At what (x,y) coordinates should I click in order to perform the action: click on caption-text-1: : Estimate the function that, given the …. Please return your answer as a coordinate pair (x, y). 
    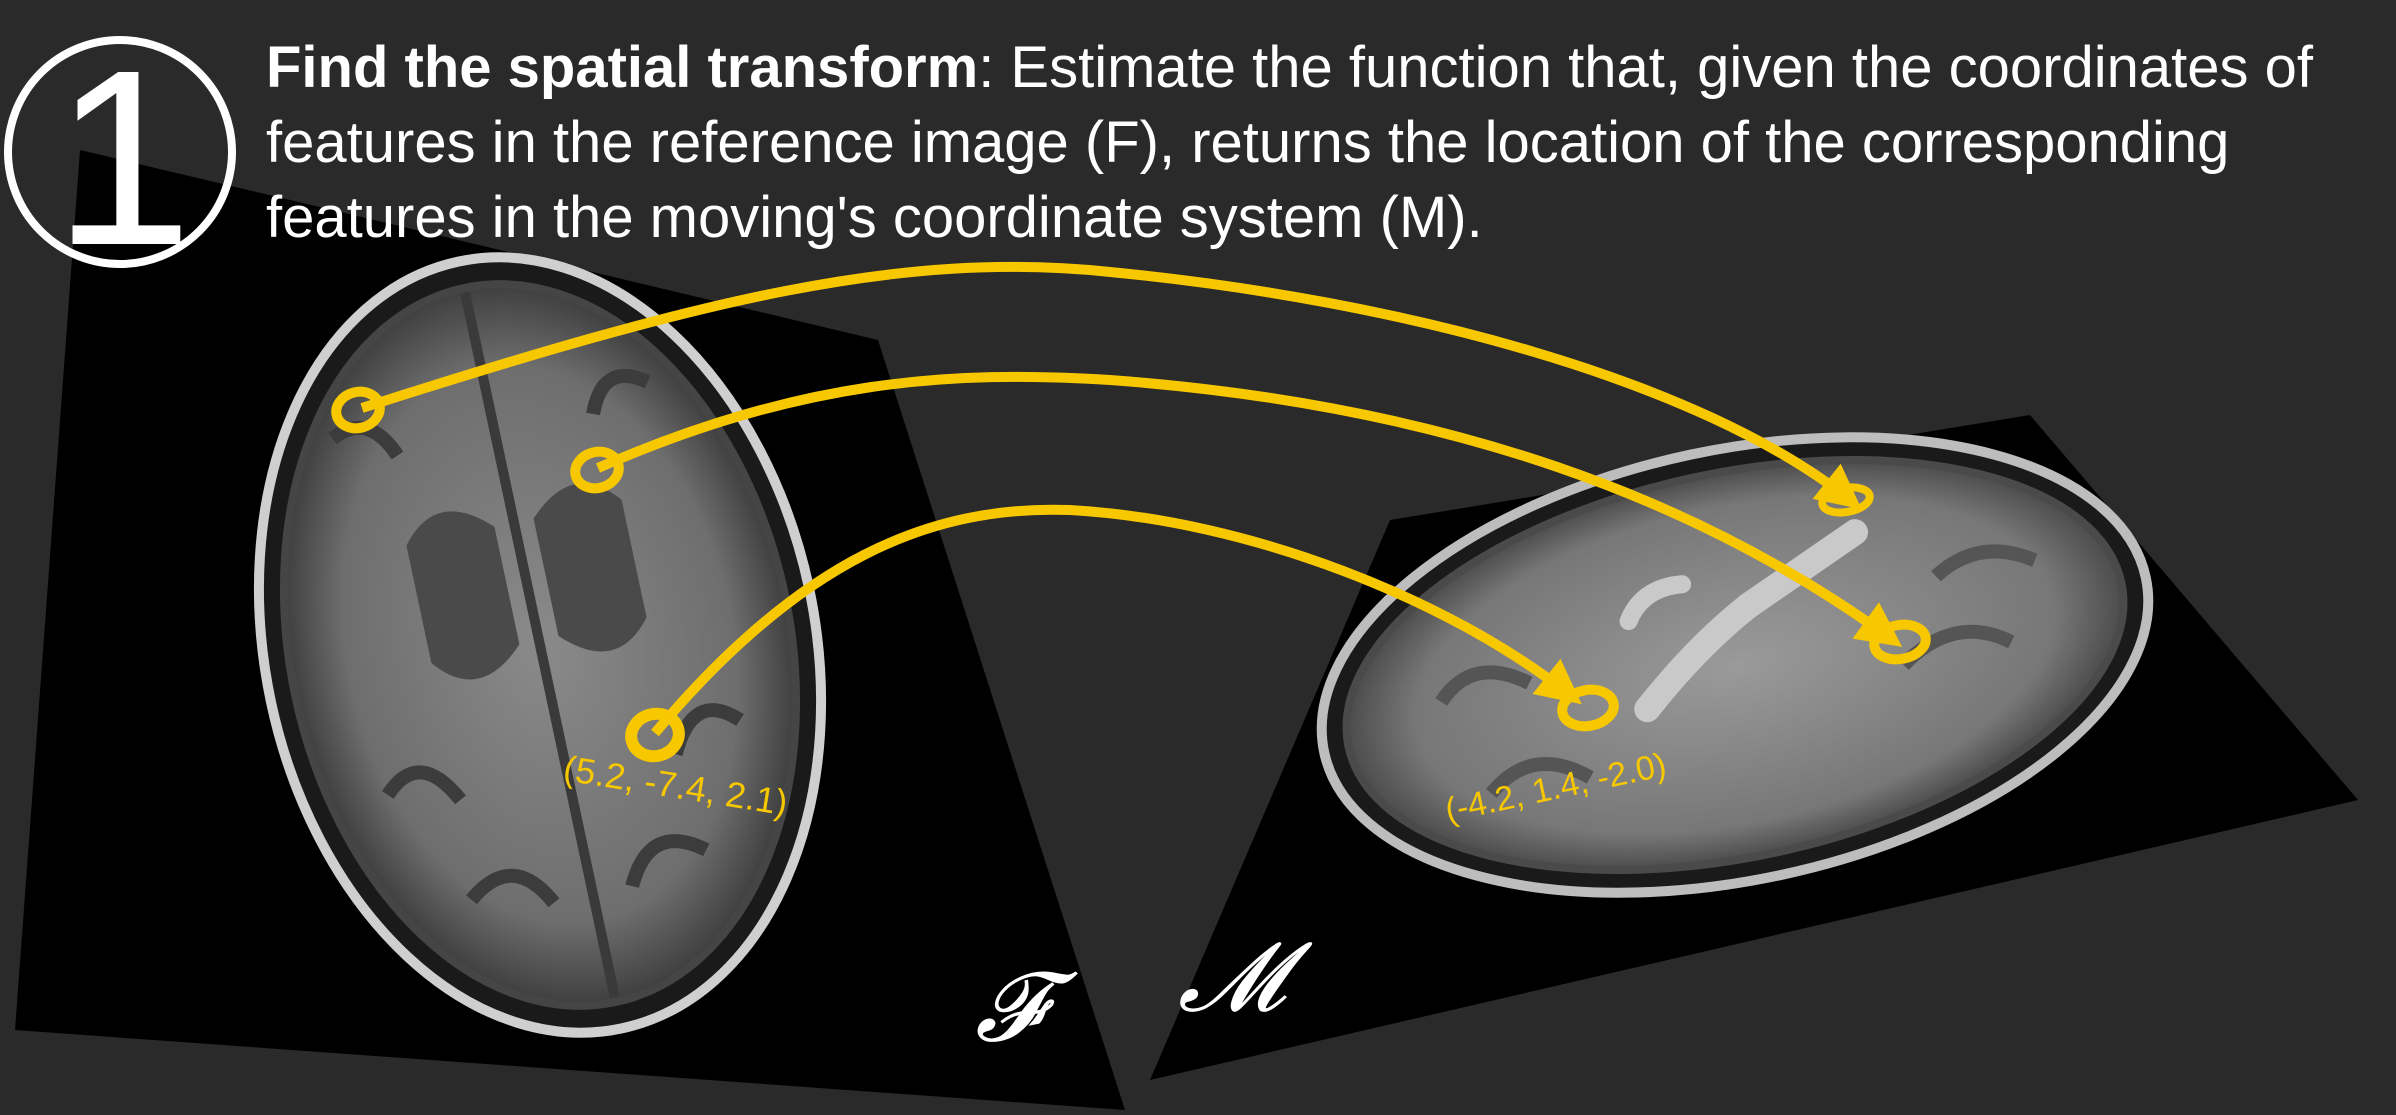
    Looking at the image, I should click on (1289, 105).